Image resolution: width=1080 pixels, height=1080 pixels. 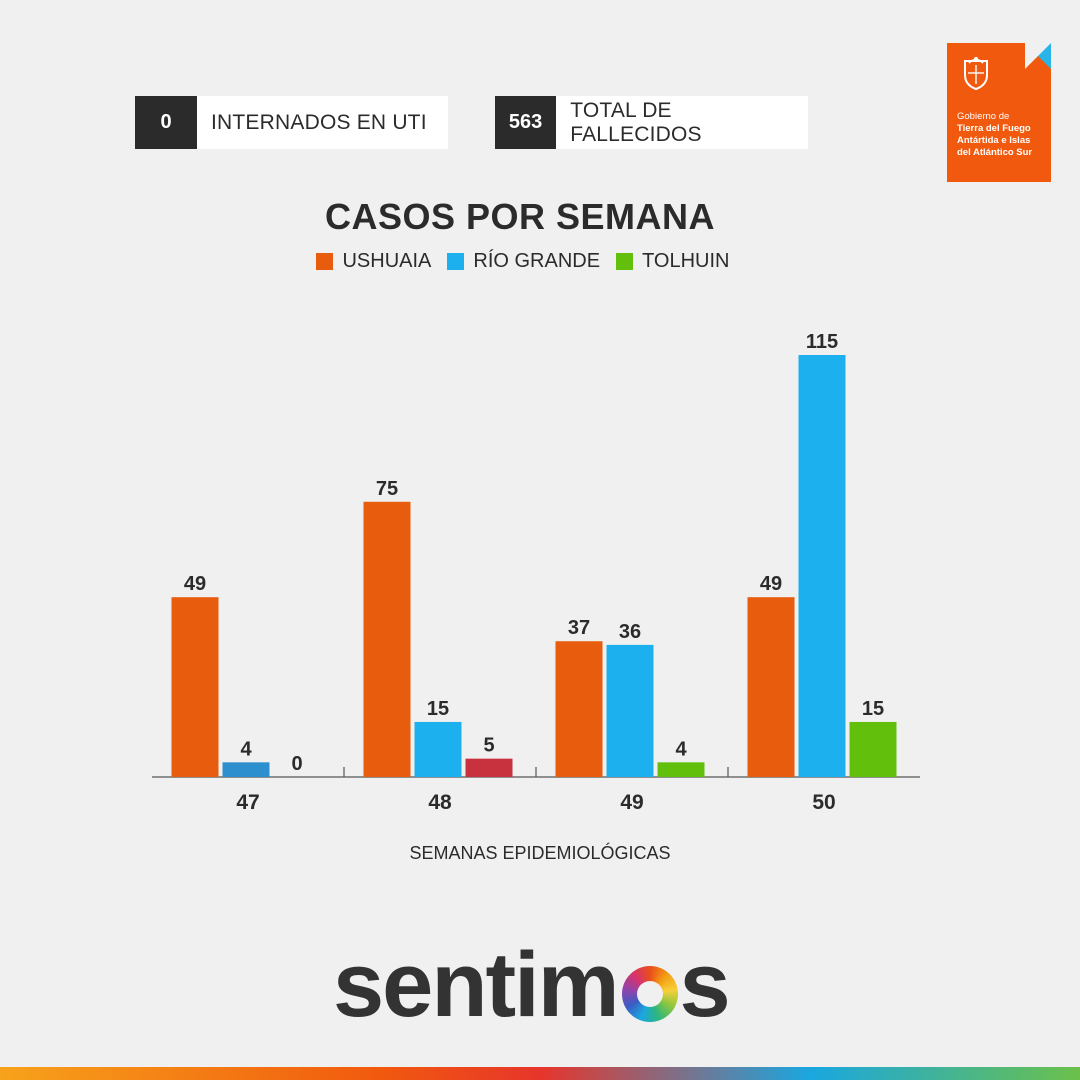 I want to click on x-tick-label: 49, so click(x=631, y=802).